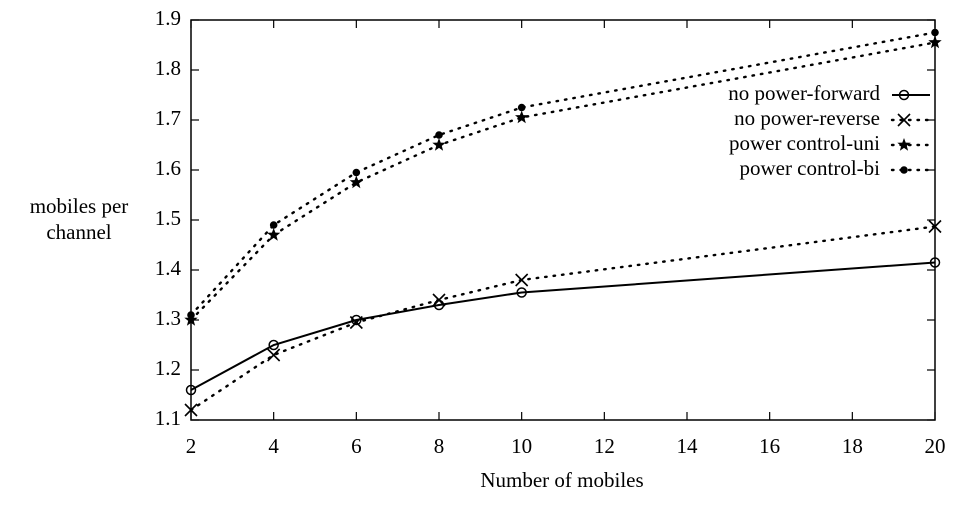 The height and width of the screenshot is (527, 953). I want to click on x-tick-label: 14, so click(688, 446).